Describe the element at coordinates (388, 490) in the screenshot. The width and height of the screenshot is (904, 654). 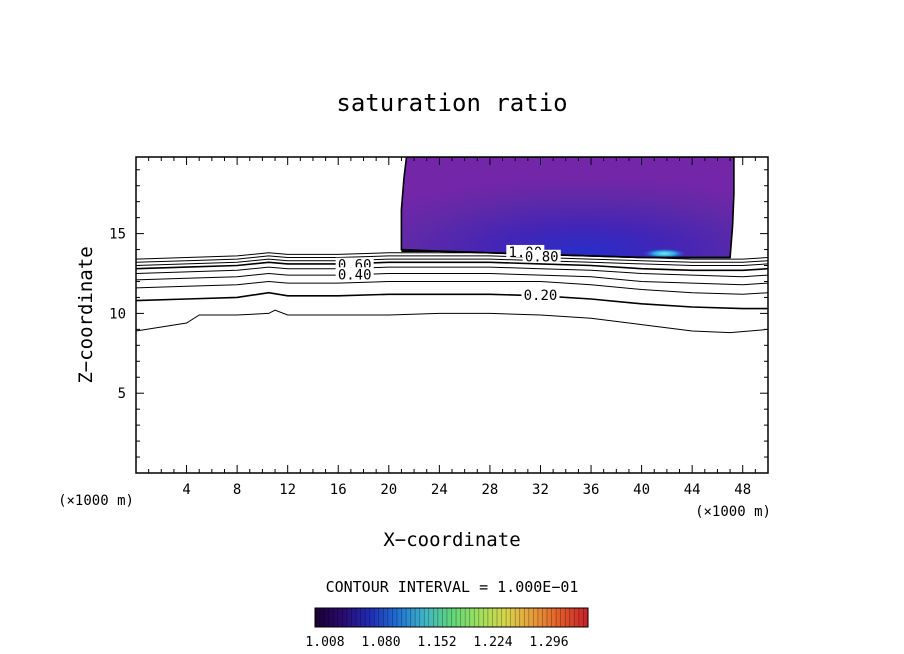
I see `x-tick-label: 20` at that location.